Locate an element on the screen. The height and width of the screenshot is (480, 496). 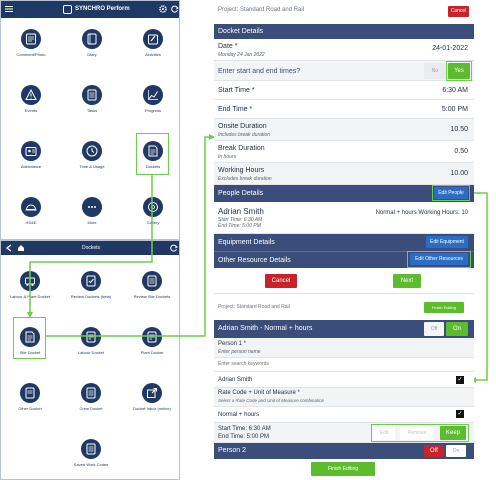
person-on-toggle: On is located at coordinates (457, 329).